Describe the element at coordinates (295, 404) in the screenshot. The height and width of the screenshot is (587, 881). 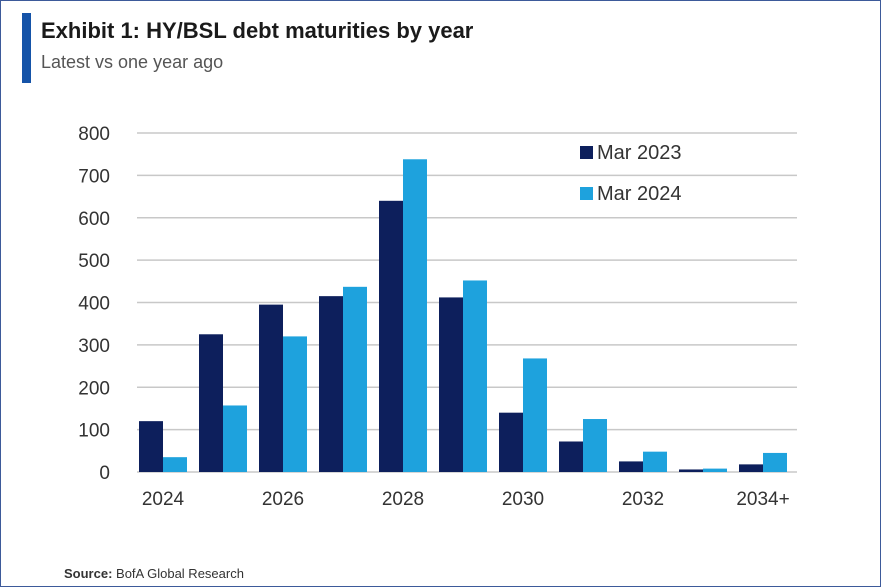
I see `bar-mar-2024-2026` at that location.